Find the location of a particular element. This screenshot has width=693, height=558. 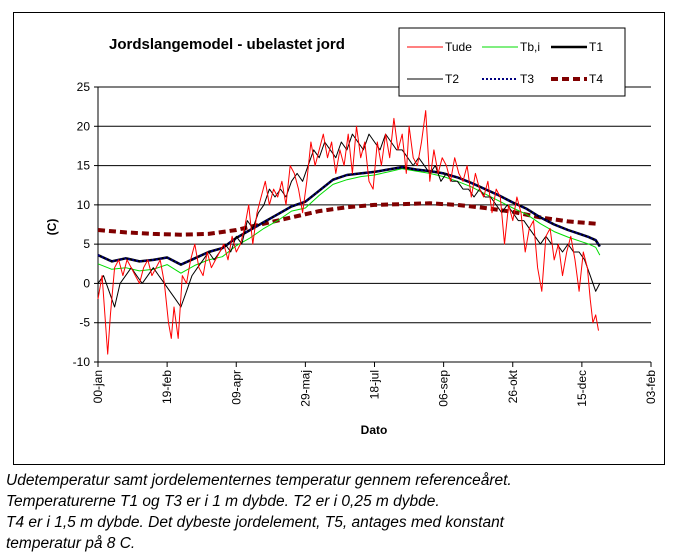

legend-label-t3: T3 is located at coordinates (527, 79).